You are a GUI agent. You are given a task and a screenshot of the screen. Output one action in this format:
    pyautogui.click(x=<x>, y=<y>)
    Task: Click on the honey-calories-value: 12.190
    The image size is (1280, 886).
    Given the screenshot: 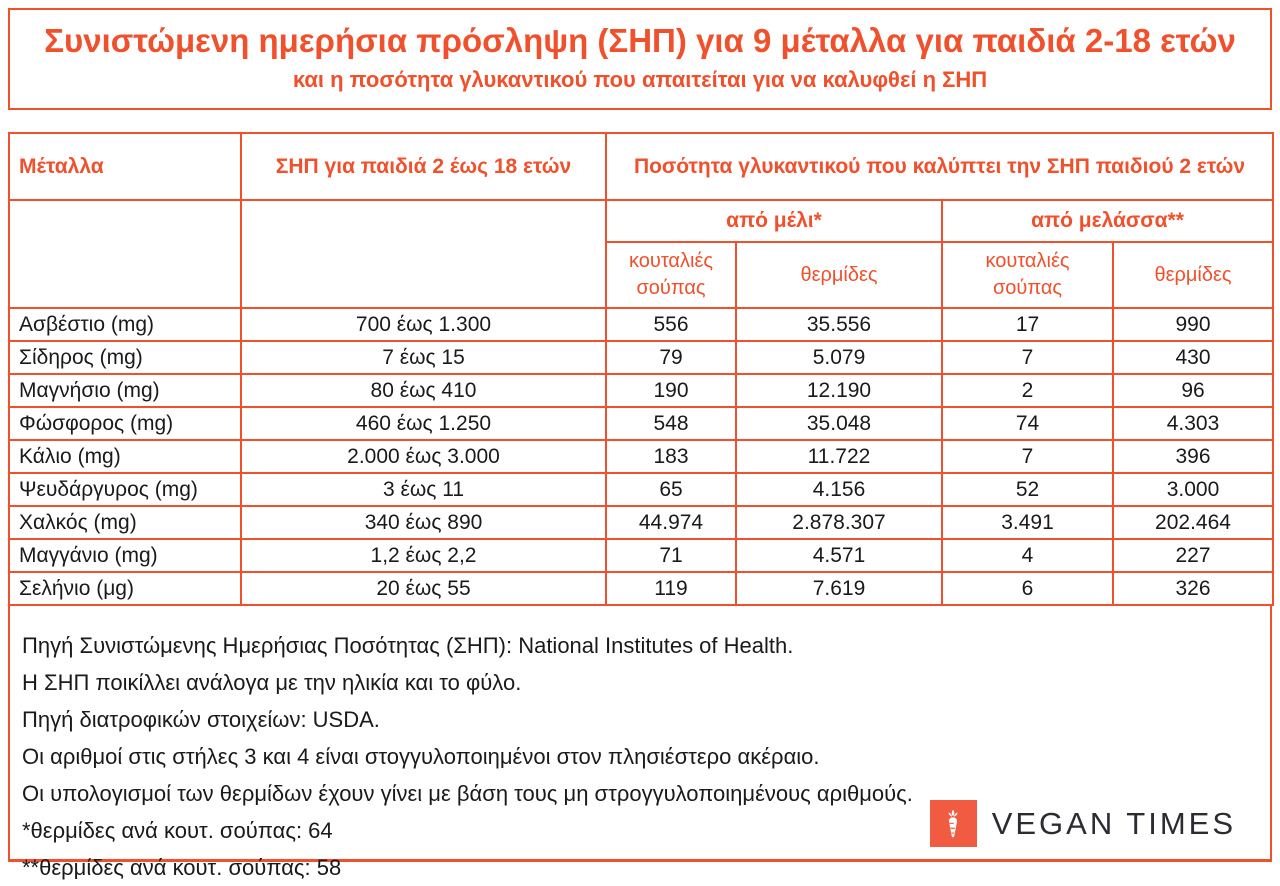 What is the action you would take?
    pyautogui.click(x=839, y=390)
    